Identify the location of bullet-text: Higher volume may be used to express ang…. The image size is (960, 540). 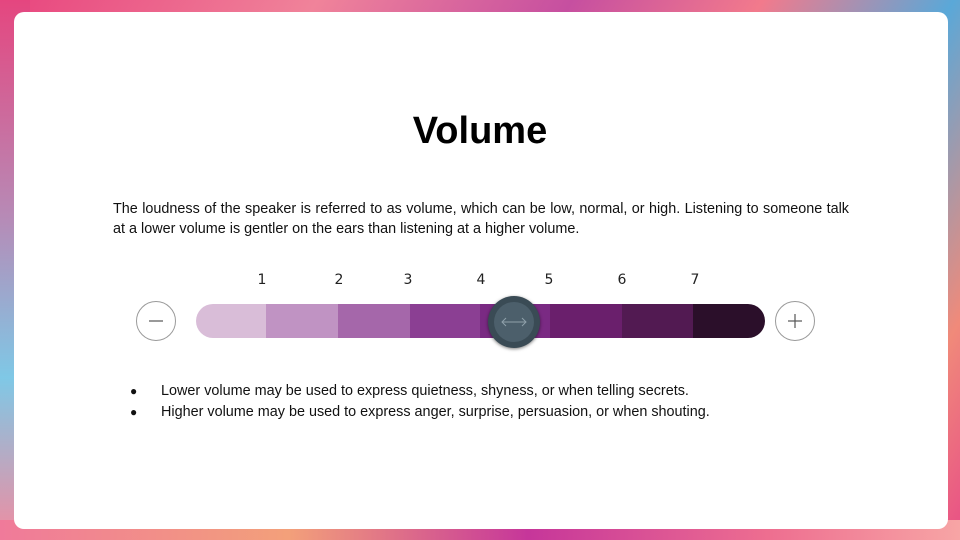
(435, 412).